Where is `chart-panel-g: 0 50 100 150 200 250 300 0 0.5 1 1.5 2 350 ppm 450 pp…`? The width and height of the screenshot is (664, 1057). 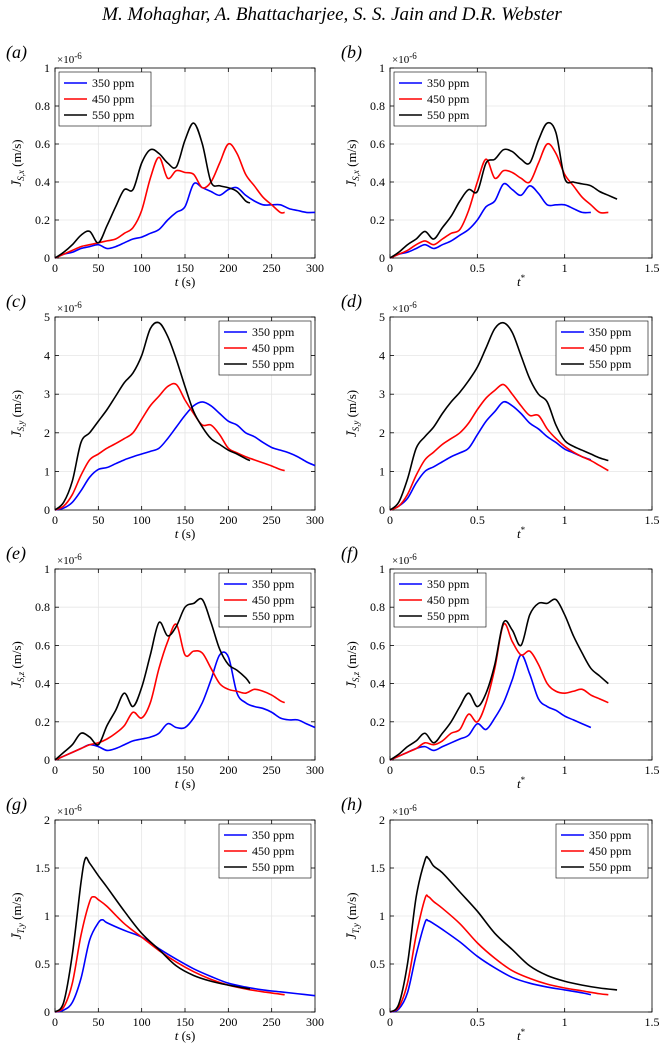 chart-panel-g: 0 50 100 150 200 250 300 0 0.5 1 1.5 2 350 ppm 450 pp… is located at coordinates (165, 918).